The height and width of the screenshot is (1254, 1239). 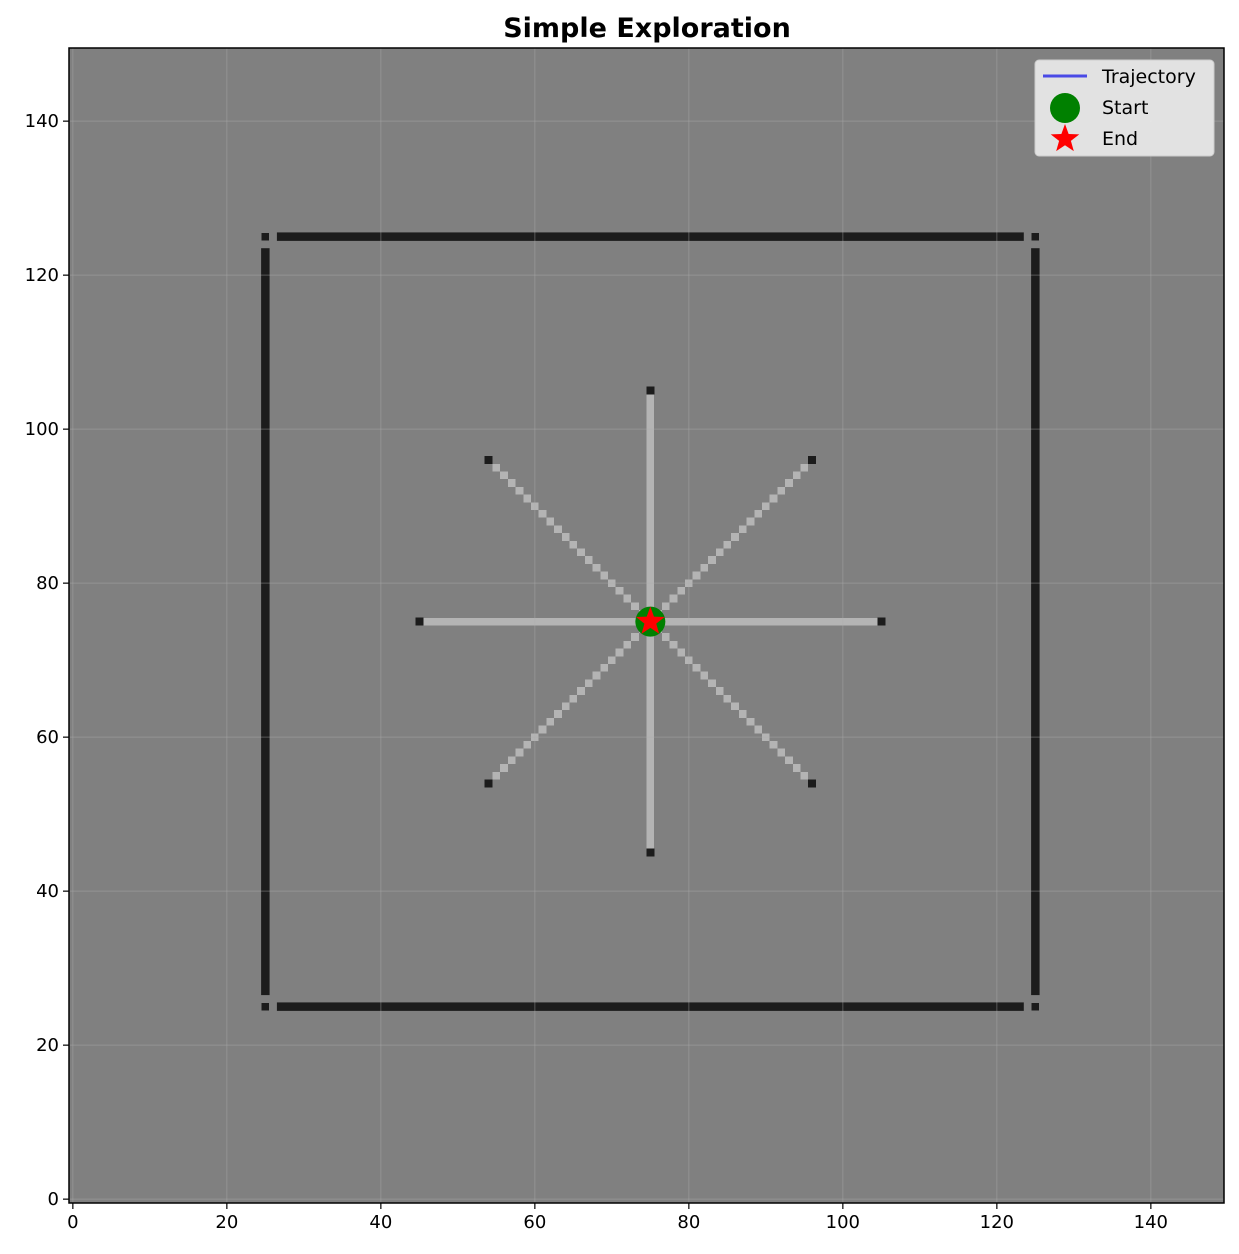 I want to click on x-tick-label: 120, so click(x=997, y=1222).